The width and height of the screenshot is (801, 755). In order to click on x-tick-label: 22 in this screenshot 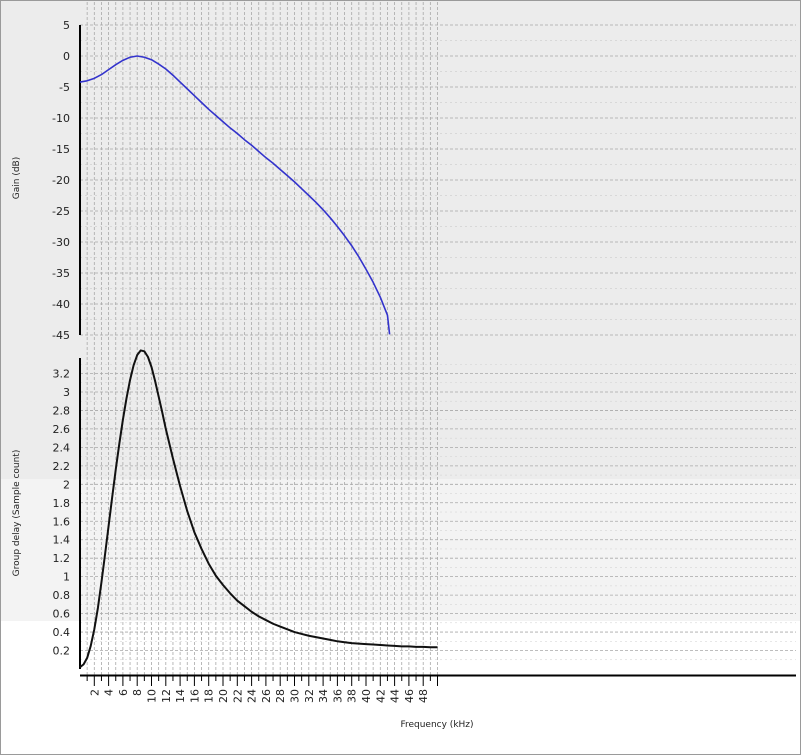, I will do `click(237, 696)`.